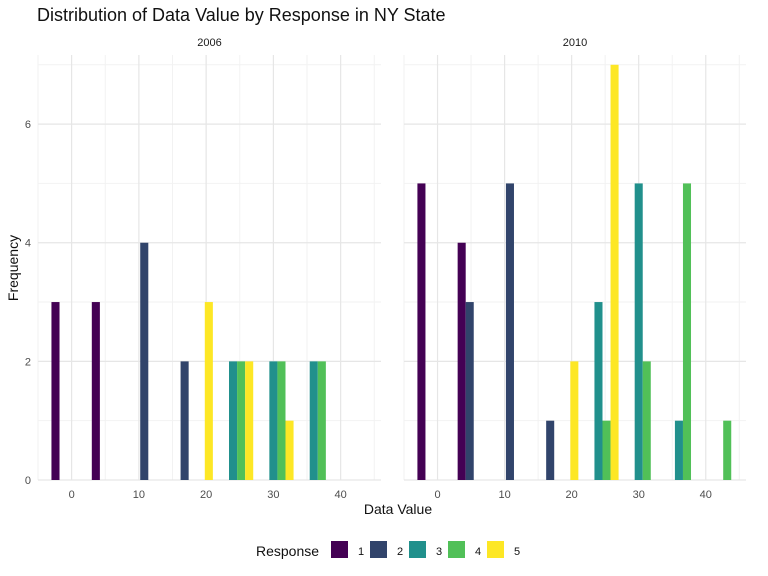  What do you see at coordinates (439, 552) in the screenshot?
I see `legend-label-3: 3` at bounding box center [439, 552].